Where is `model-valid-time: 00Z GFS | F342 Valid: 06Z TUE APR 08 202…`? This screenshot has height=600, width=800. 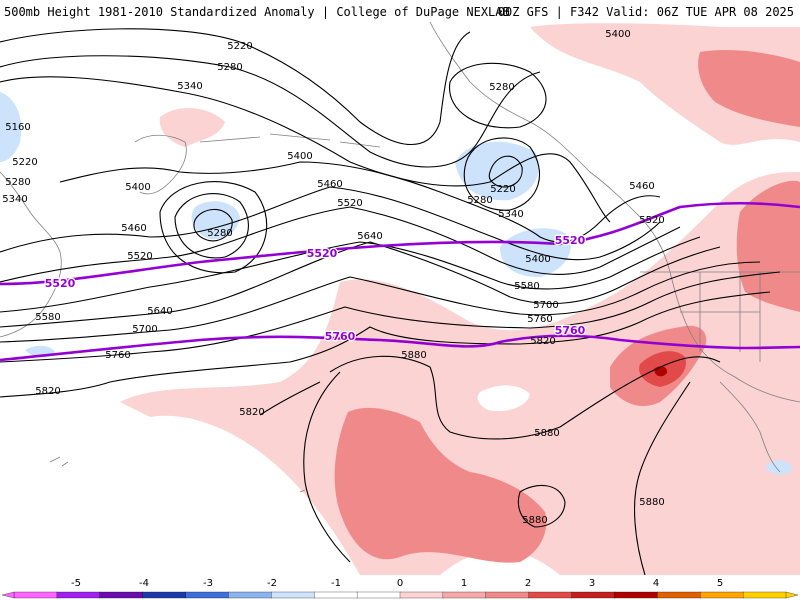
model-valid-time: 00Z GFS | F342 Valid: 06Z TUE APR 08 202… is located at coordinates (645, 12).